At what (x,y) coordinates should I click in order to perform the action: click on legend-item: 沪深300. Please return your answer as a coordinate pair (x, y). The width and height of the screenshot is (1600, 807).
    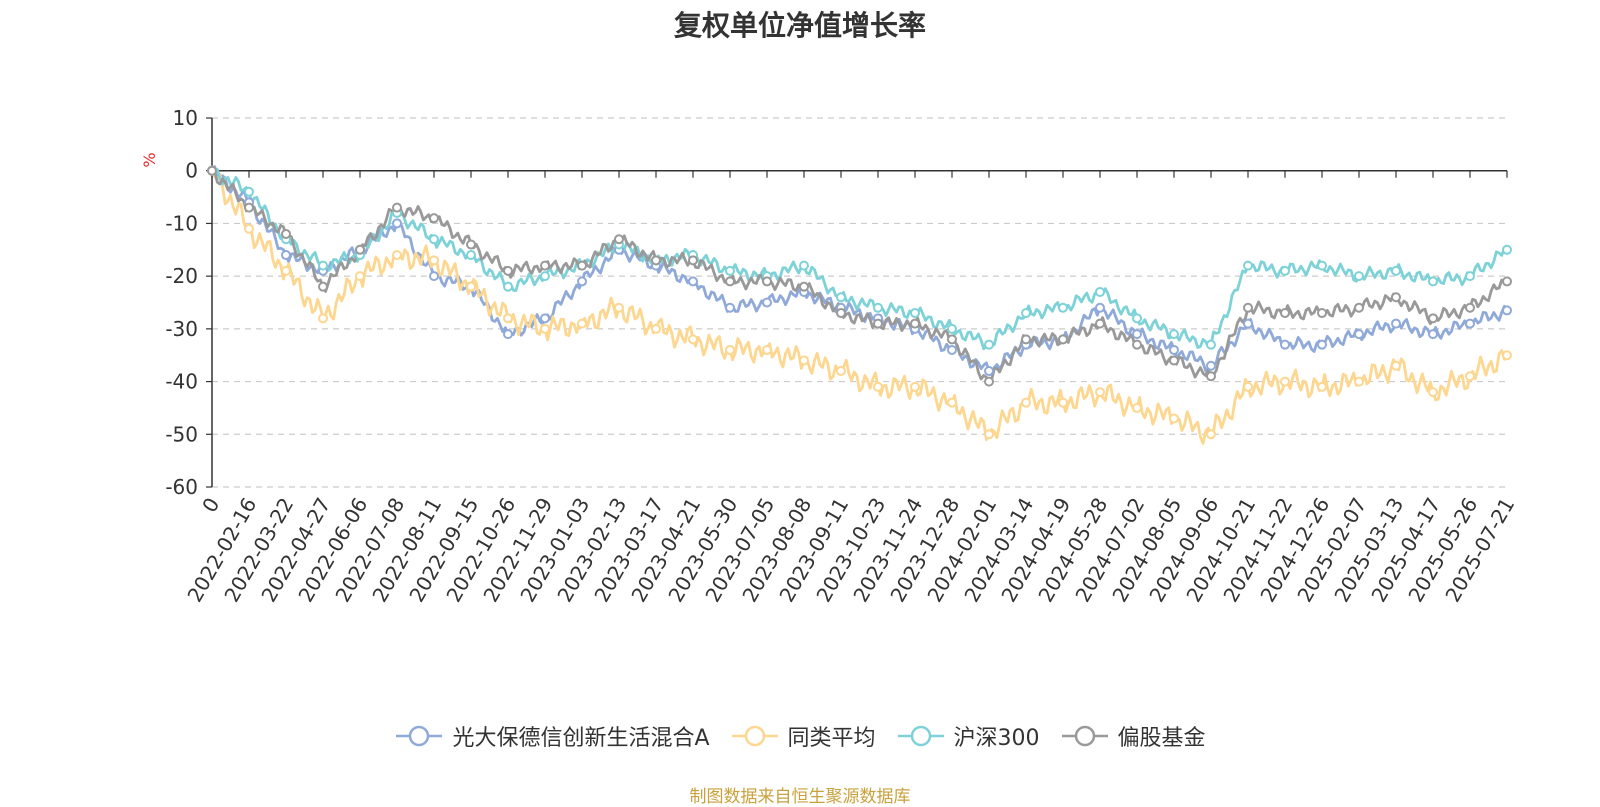
    Looking at the image, I should click on (968, 736).